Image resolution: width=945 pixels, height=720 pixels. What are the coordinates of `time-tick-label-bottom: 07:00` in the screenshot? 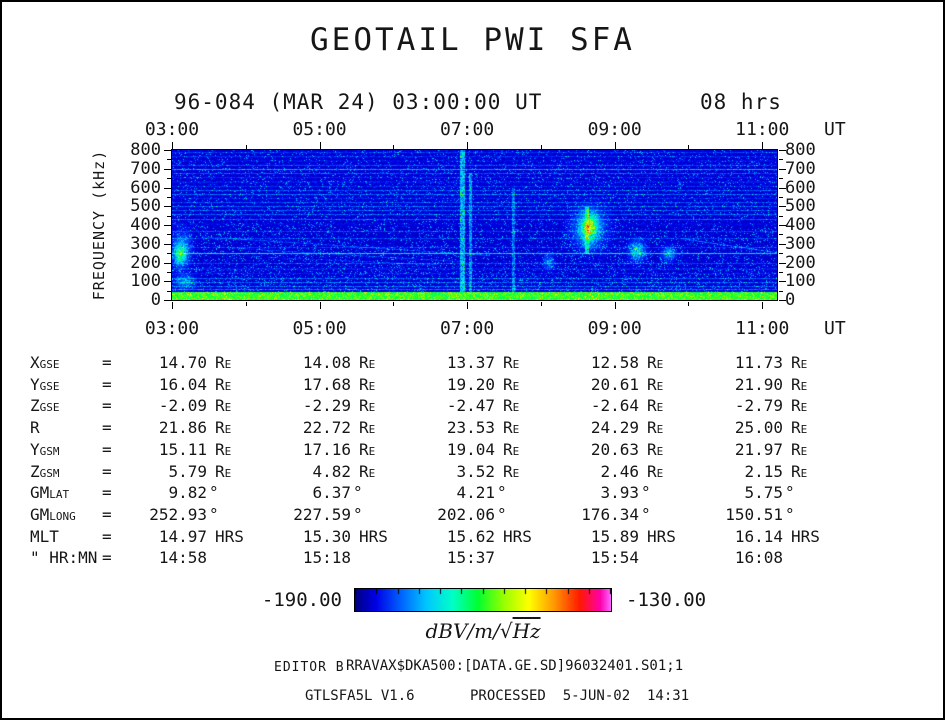 It's located at (467, 328).